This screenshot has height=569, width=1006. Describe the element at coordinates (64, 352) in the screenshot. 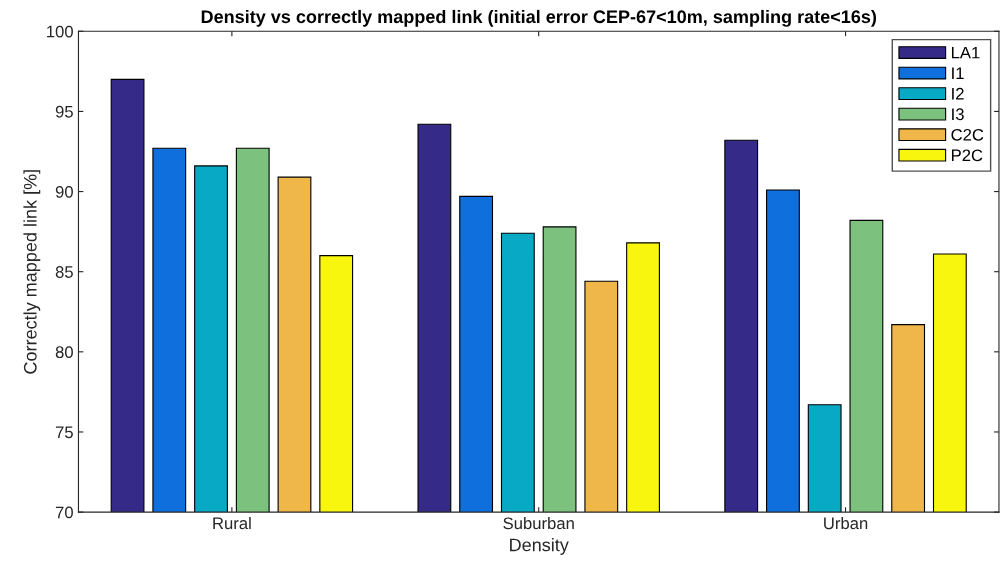

I see `y-tick-label: 80` at that location.